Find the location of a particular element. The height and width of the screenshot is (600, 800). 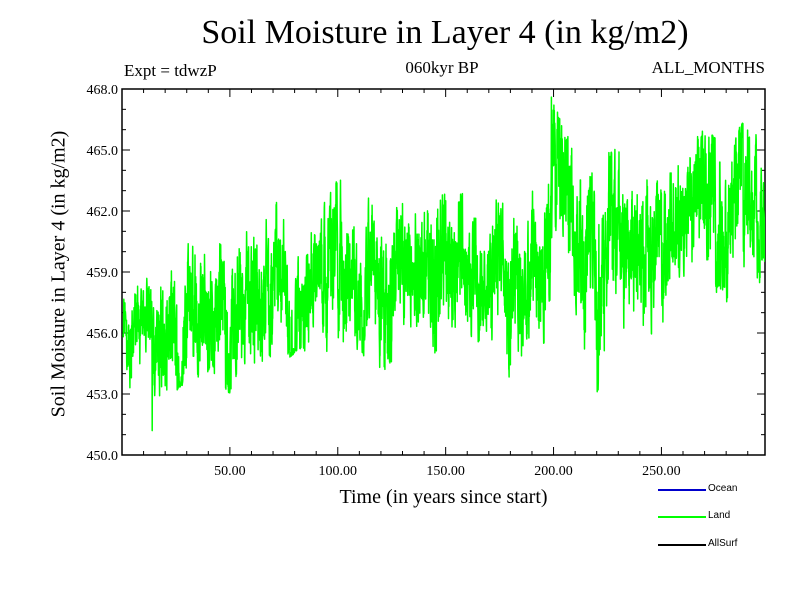

months-label: ALL_MONTHS is located at coordinates (708, 67).